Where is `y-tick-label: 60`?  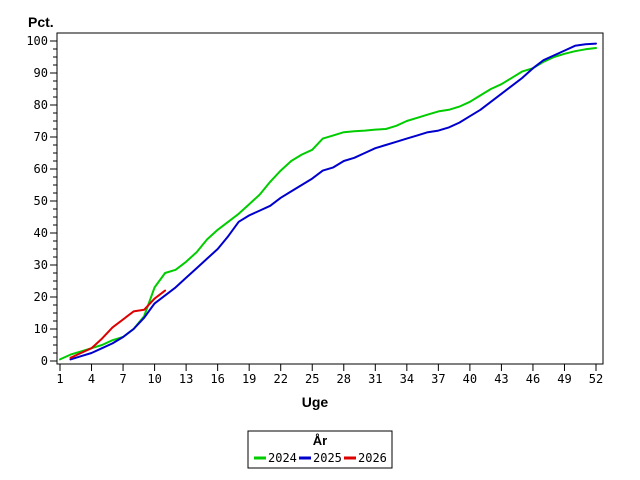 y-tick-label: 60 is located at coordinates (41, 169).